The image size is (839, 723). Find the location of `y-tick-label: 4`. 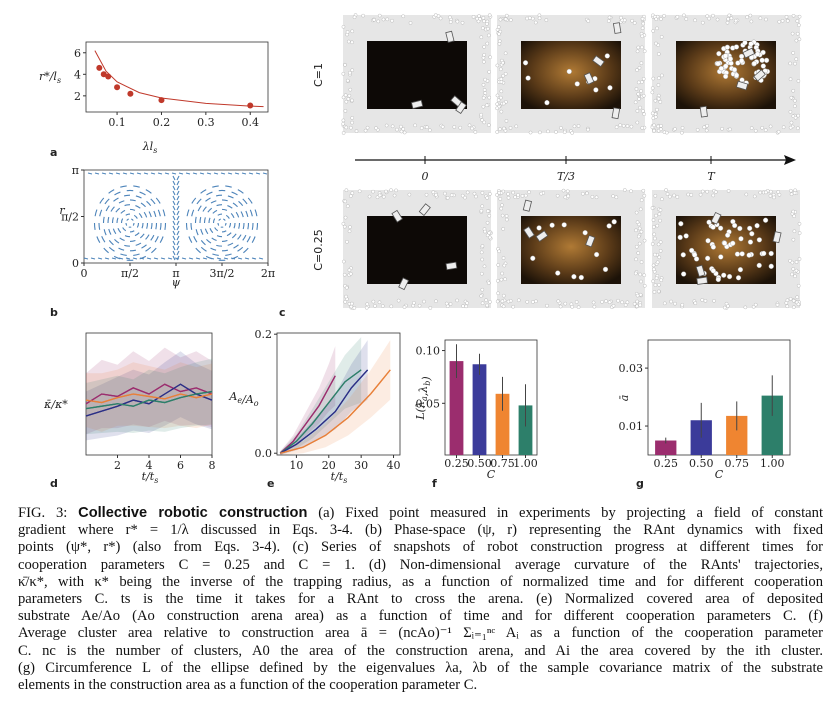

y-tick-label: 4 is located at coordinates (77, 74).